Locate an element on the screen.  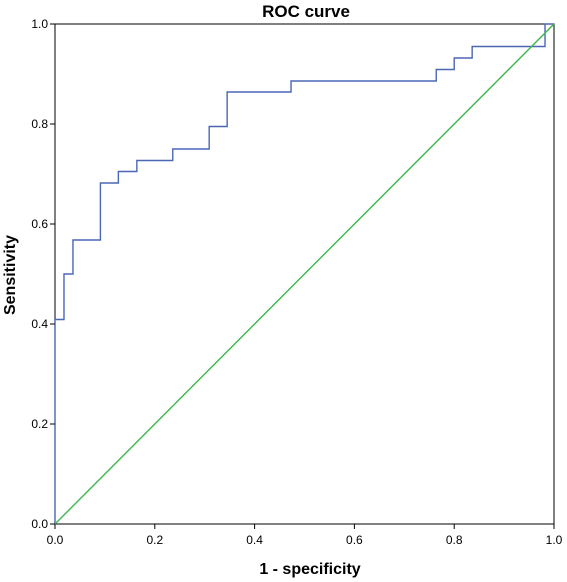
y-tick-label: 0.0 is located at coordinates (39, 524).